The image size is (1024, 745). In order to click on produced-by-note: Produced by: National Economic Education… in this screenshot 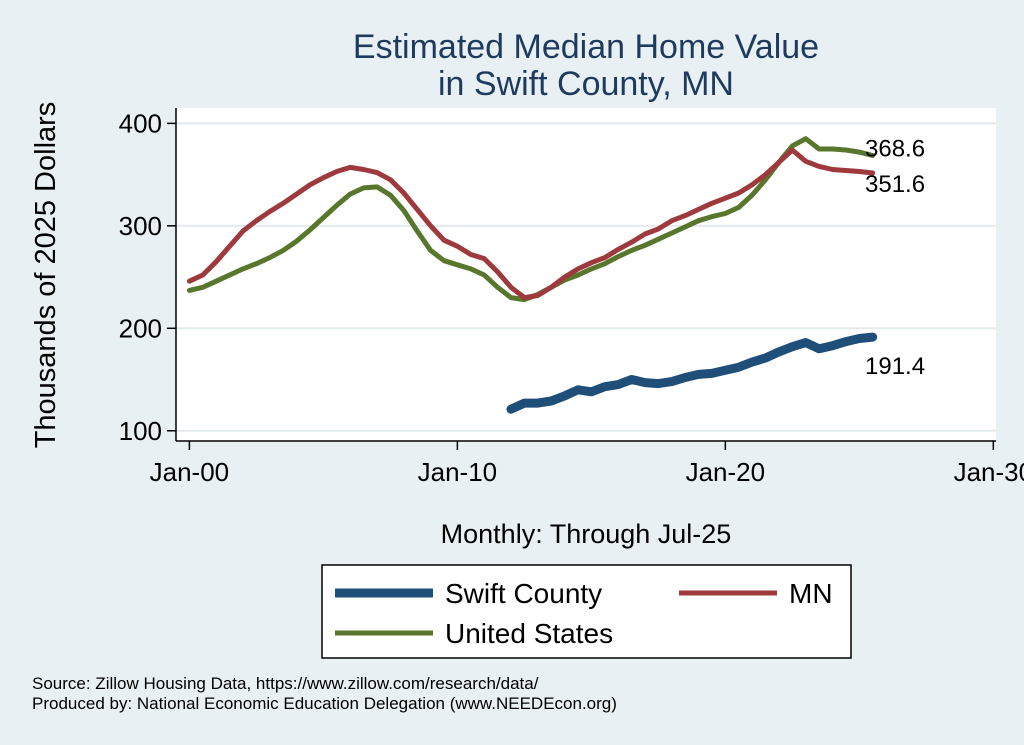, I will do `click(324, 703)`.